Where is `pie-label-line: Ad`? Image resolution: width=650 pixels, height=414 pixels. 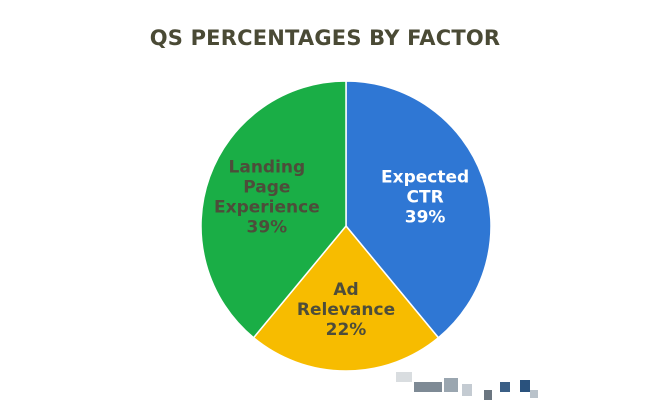
pie-label-line: Ad is located at coordinates (345, 290).